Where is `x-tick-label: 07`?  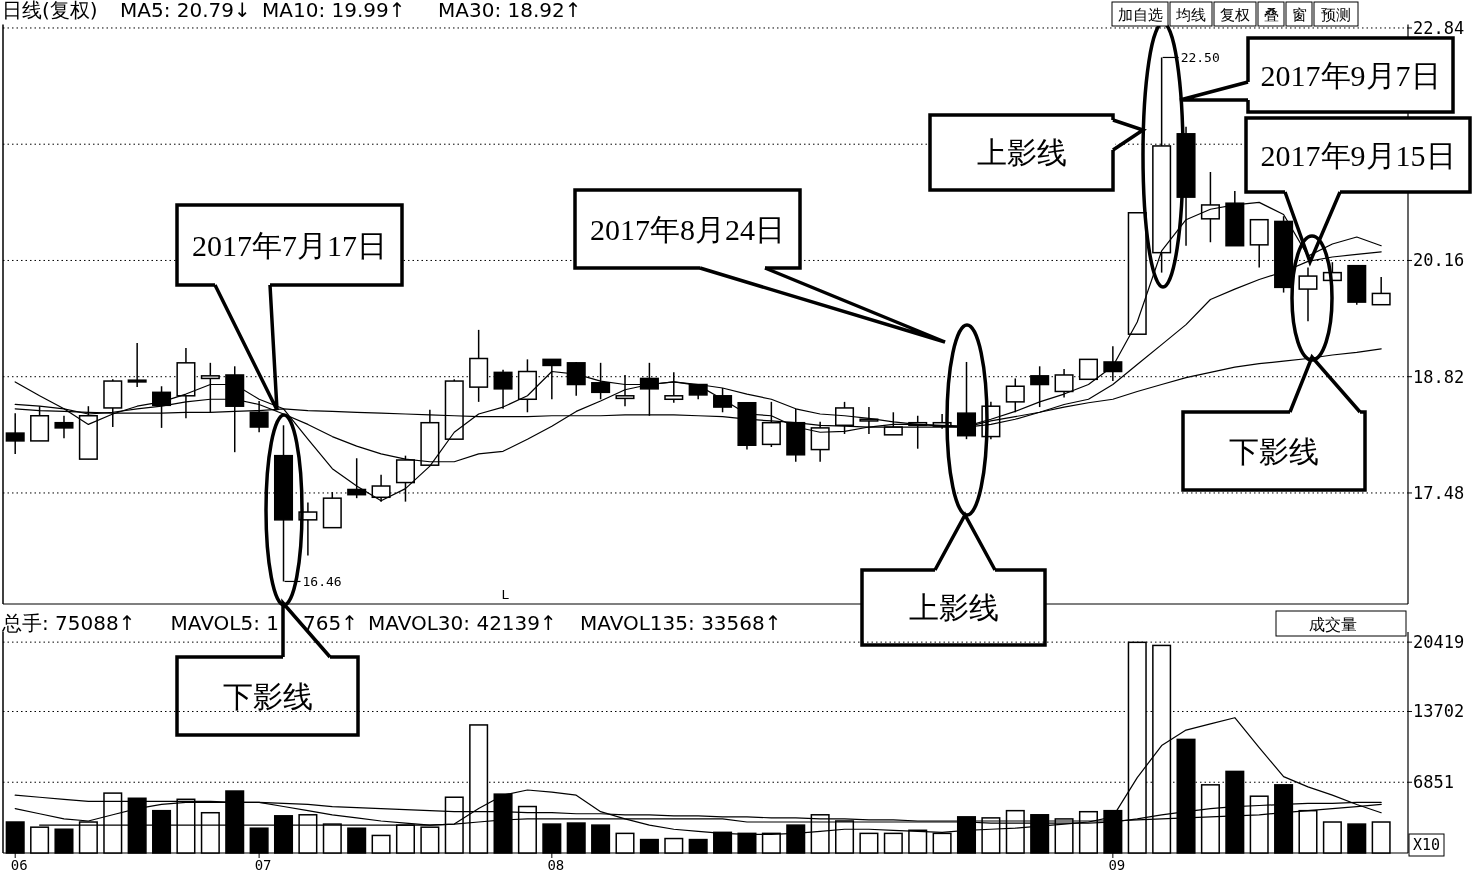 x-tick-label: 07 is located at coordinates (263, 865).